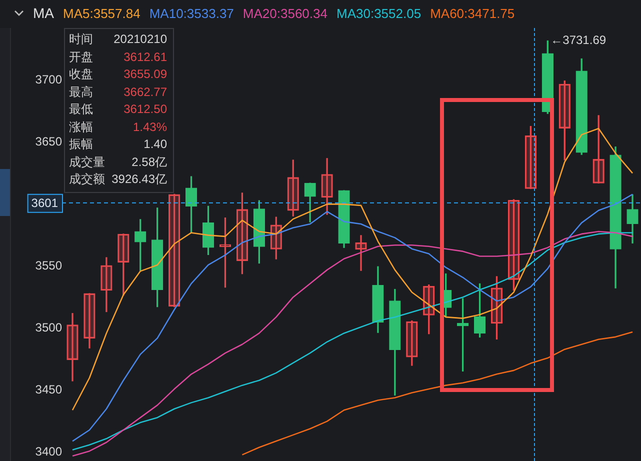 The height and width of the screenshot is (461, 641). What do you see at coordinates (81, 127) in the screenshot?
I see `category-label: 涨幅` at bounding box center [81, 127].